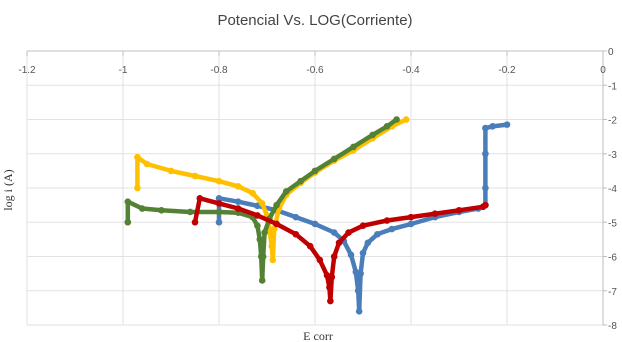  I want to click on y-tick-label: -4, so click(612, 189).